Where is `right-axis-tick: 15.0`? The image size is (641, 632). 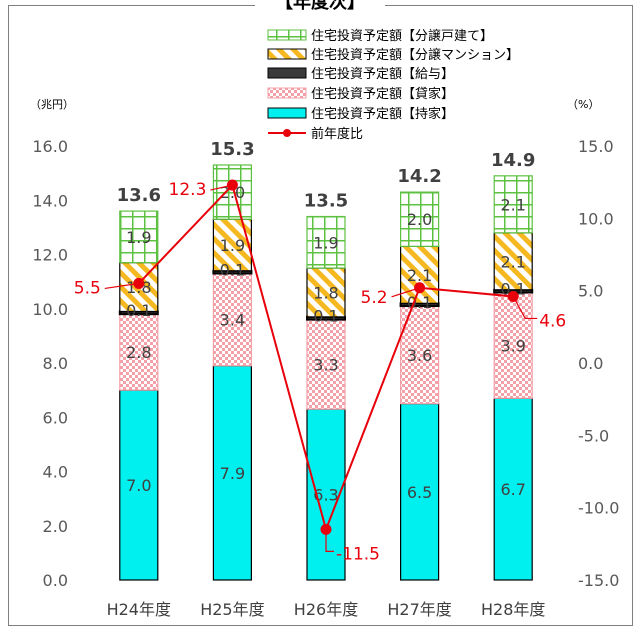 right-axis-tick: 15.0 is located at coordinates (596, 146).